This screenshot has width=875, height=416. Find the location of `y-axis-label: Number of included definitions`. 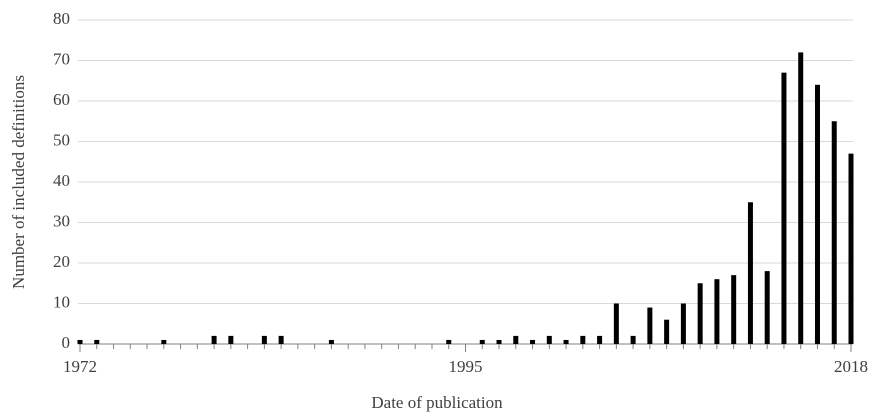

y-axis-label: Number of included definitions is located at coordinates (18, 182).